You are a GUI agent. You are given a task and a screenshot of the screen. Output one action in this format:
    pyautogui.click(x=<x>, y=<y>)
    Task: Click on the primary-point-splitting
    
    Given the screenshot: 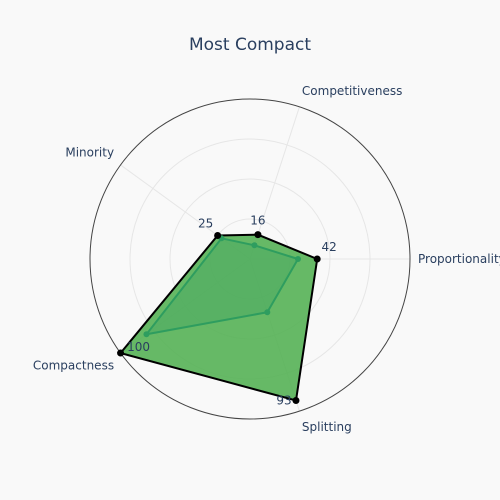 What is the action you would take?
    pyautogui.click(x=296, y=401)
    